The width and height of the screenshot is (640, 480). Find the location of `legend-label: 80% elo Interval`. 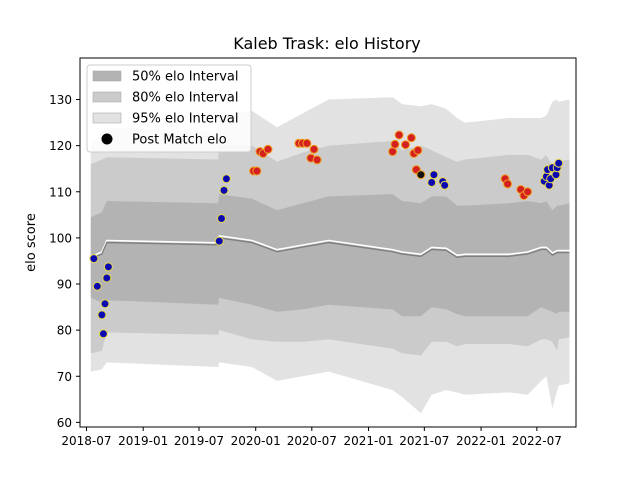

legend-label: 80% elo Interval is located at coordinates (185, 98).